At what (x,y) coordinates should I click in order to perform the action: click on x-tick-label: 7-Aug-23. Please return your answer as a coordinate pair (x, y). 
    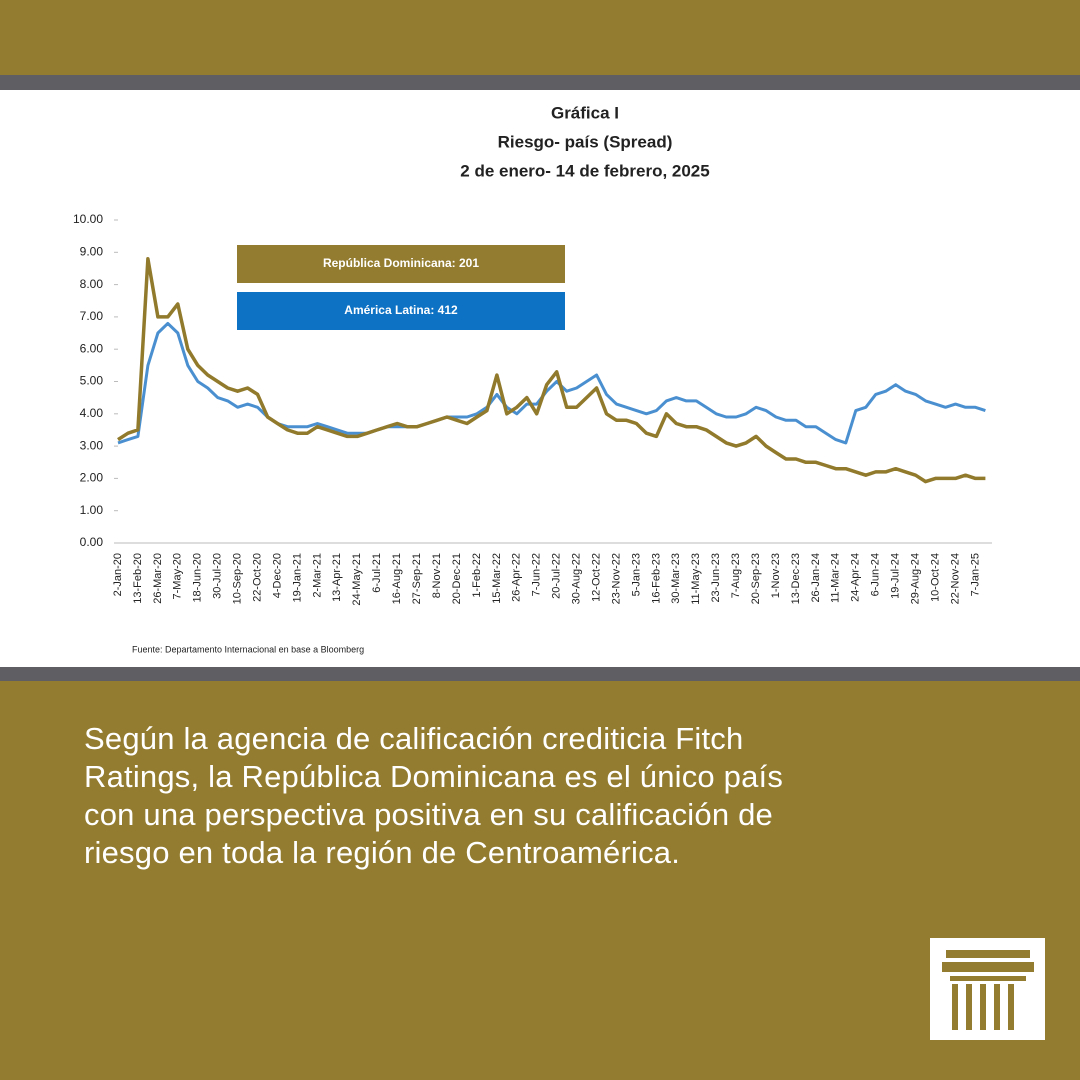
    Looking at the image, I should click on (736, 575).